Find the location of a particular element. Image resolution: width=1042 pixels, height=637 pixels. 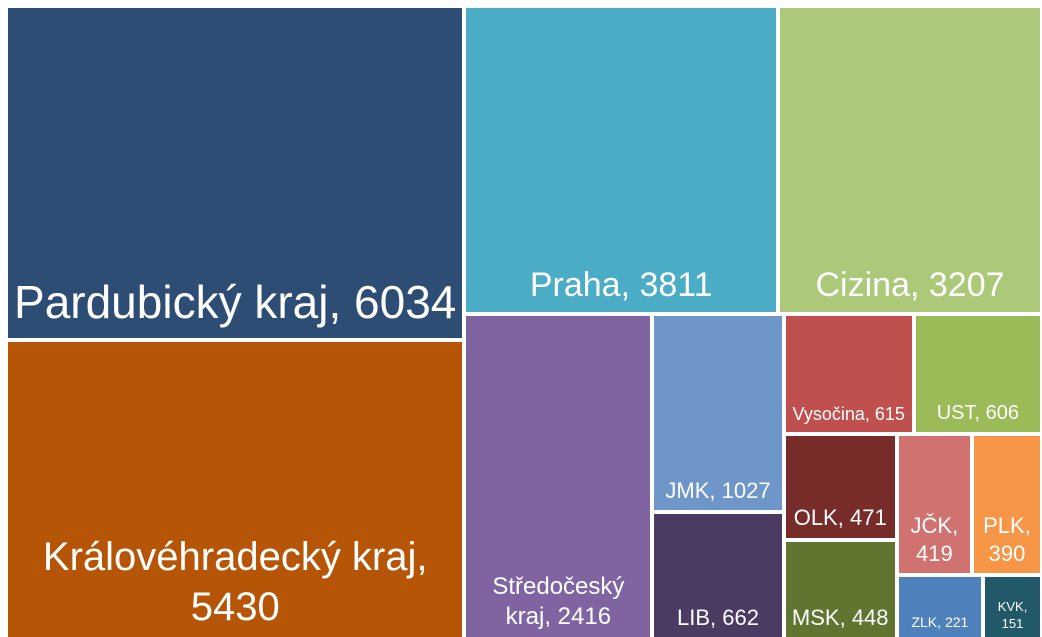

tile-label: KVK, 151 is located at coordinates (1012, 618).